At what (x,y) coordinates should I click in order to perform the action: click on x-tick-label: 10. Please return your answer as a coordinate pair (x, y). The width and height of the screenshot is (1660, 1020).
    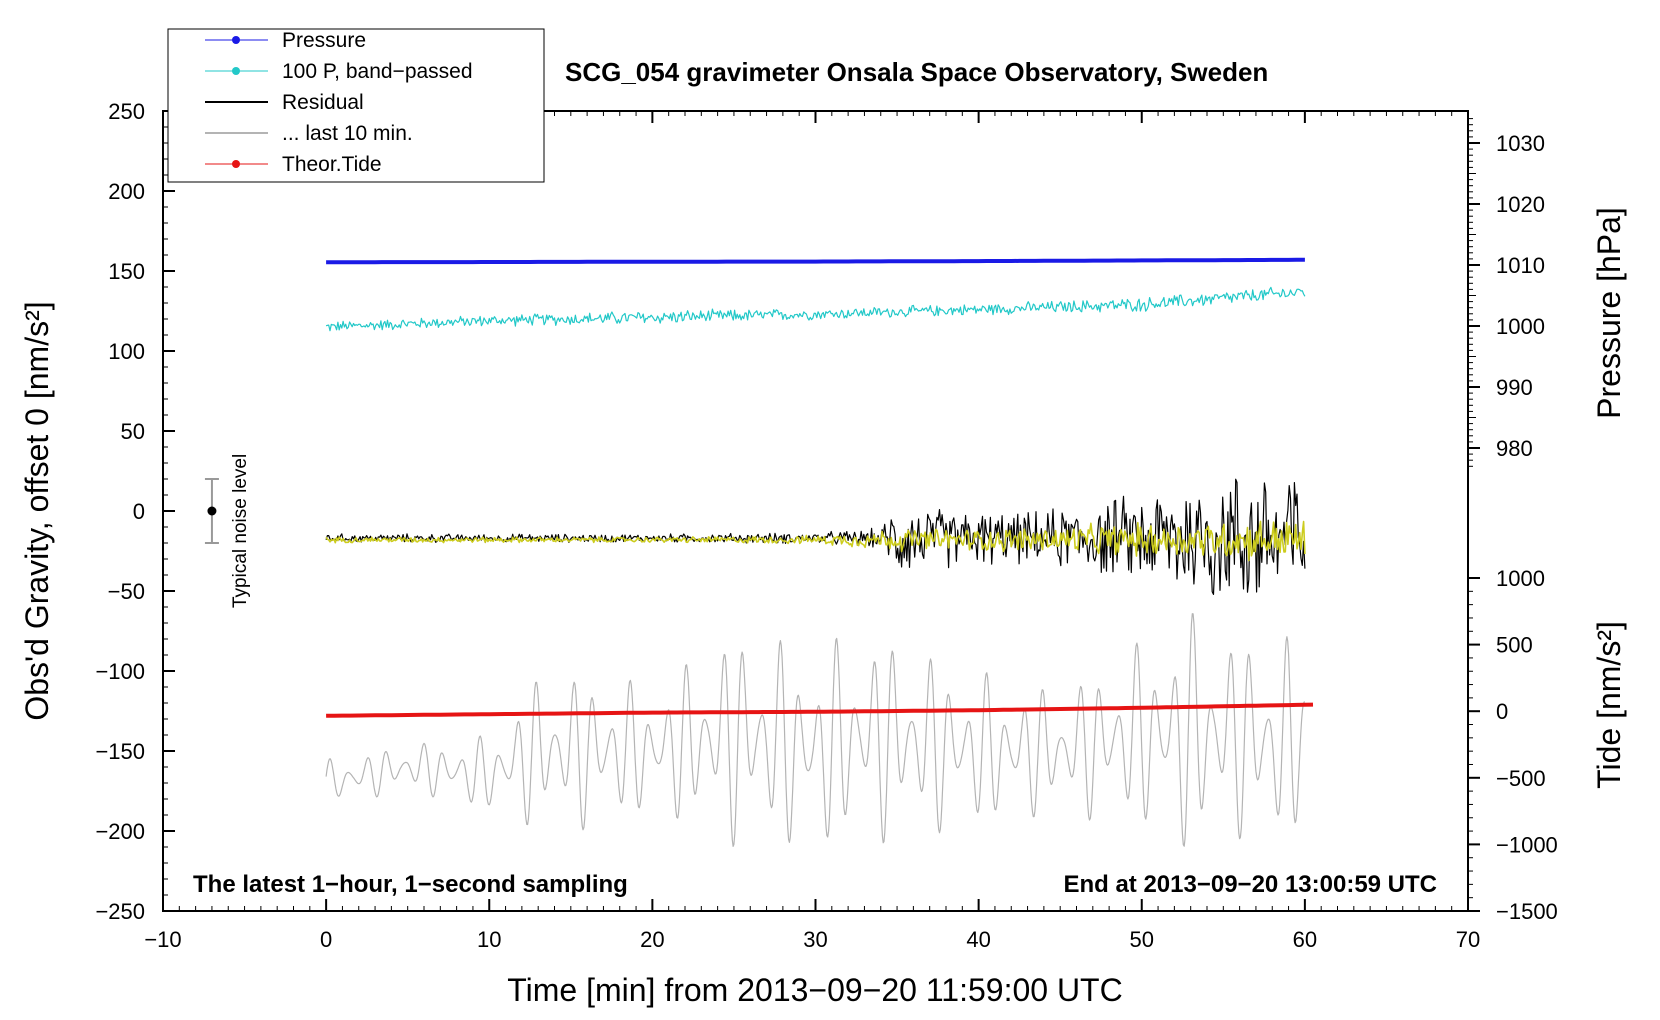
    Looking at the image, I should click on (489, 939).